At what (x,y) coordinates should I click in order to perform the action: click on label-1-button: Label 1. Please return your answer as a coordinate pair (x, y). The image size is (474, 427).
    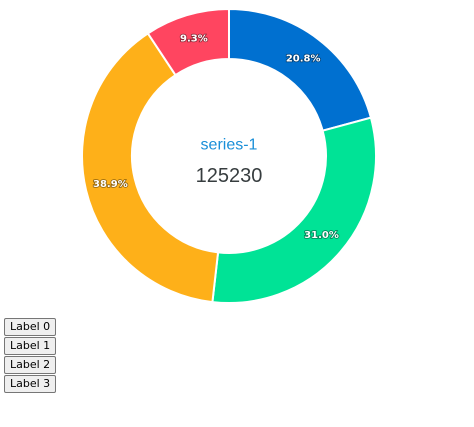
    Looking at the image, I should click on (30, 346).